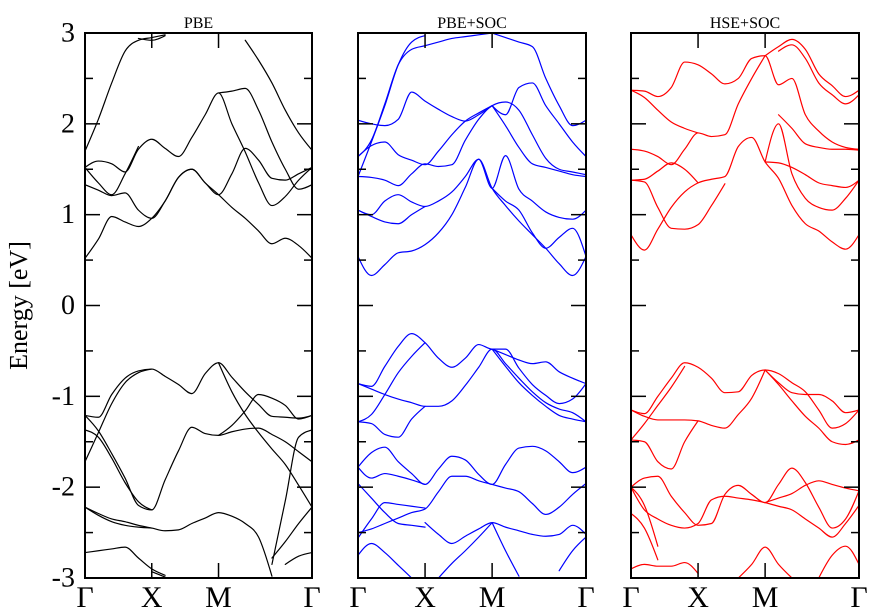 The image size is (869, 611). Describe the element at coordinates (63, 396) in the screenshot. I see `y-tick-label: -1` at that location.